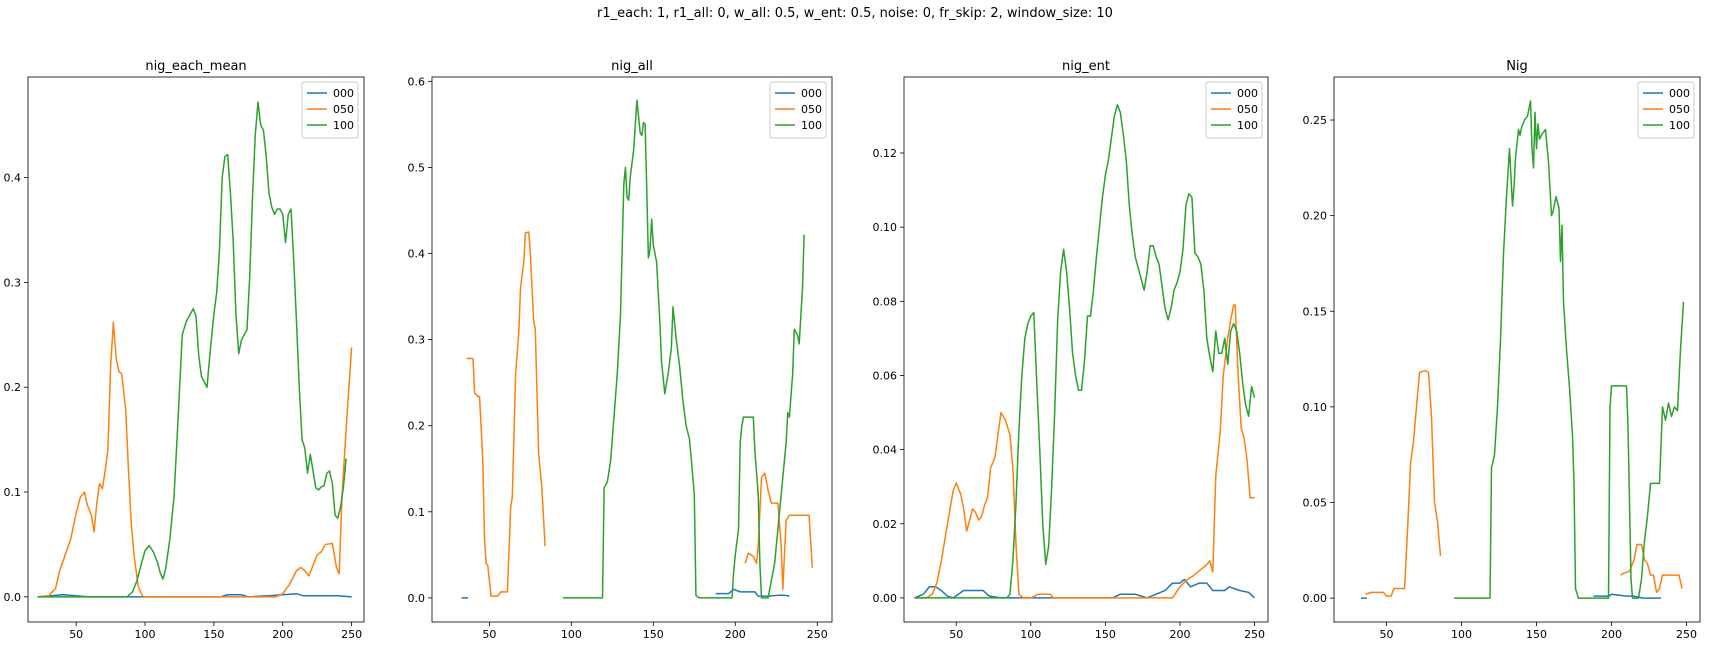  What do you see at coordinates (885, 301) in the screenshot?
I see `y-tick-label: 0.08` at bounding box center [885, 301].